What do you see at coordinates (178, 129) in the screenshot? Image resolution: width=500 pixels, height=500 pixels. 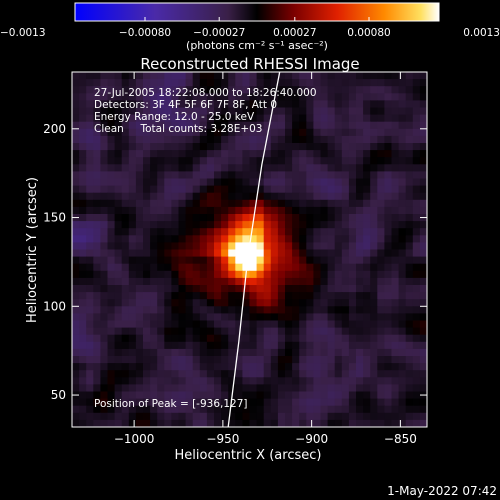 I see `annotation-clean-counts: Clean Total counts: 3.28E+03` at bounding box center [178, 129].